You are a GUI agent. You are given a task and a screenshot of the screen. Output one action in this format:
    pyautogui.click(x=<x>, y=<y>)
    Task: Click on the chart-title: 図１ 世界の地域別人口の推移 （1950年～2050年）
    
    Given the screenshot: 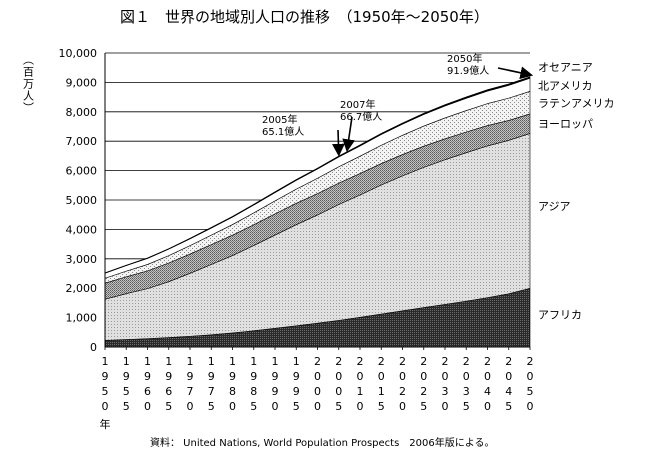 What is the action you would take?
    pyautogui.click(x=304, y=17)
    